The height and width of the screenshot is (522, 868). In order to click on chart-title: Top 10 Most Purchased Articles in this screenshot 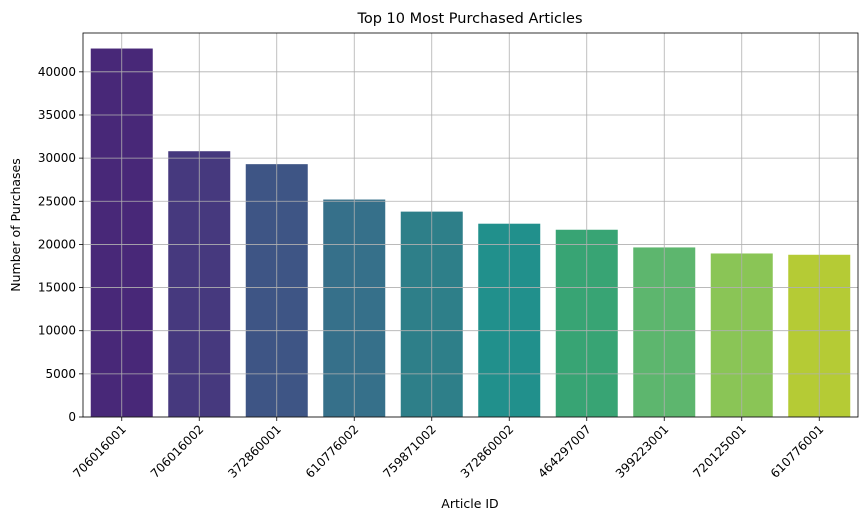, I will do `click(469, 19)`.